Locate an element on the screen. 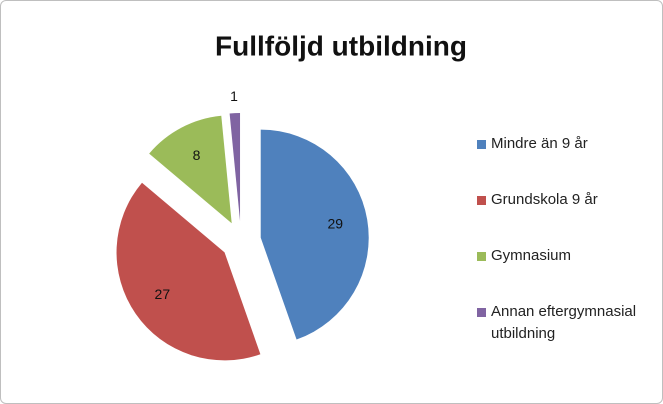  data-label: 29 is located at coordinates (335, 224).